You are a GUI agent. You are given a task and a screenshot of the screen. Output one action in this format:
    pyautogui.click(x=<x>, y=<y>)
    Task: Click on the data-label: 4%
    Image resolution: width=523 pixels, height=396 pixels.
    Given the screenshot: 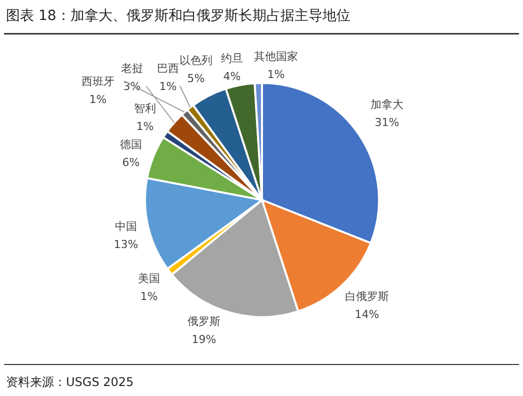 What is the action you would take?
    pyautogui.click(x=232, y=76)
    